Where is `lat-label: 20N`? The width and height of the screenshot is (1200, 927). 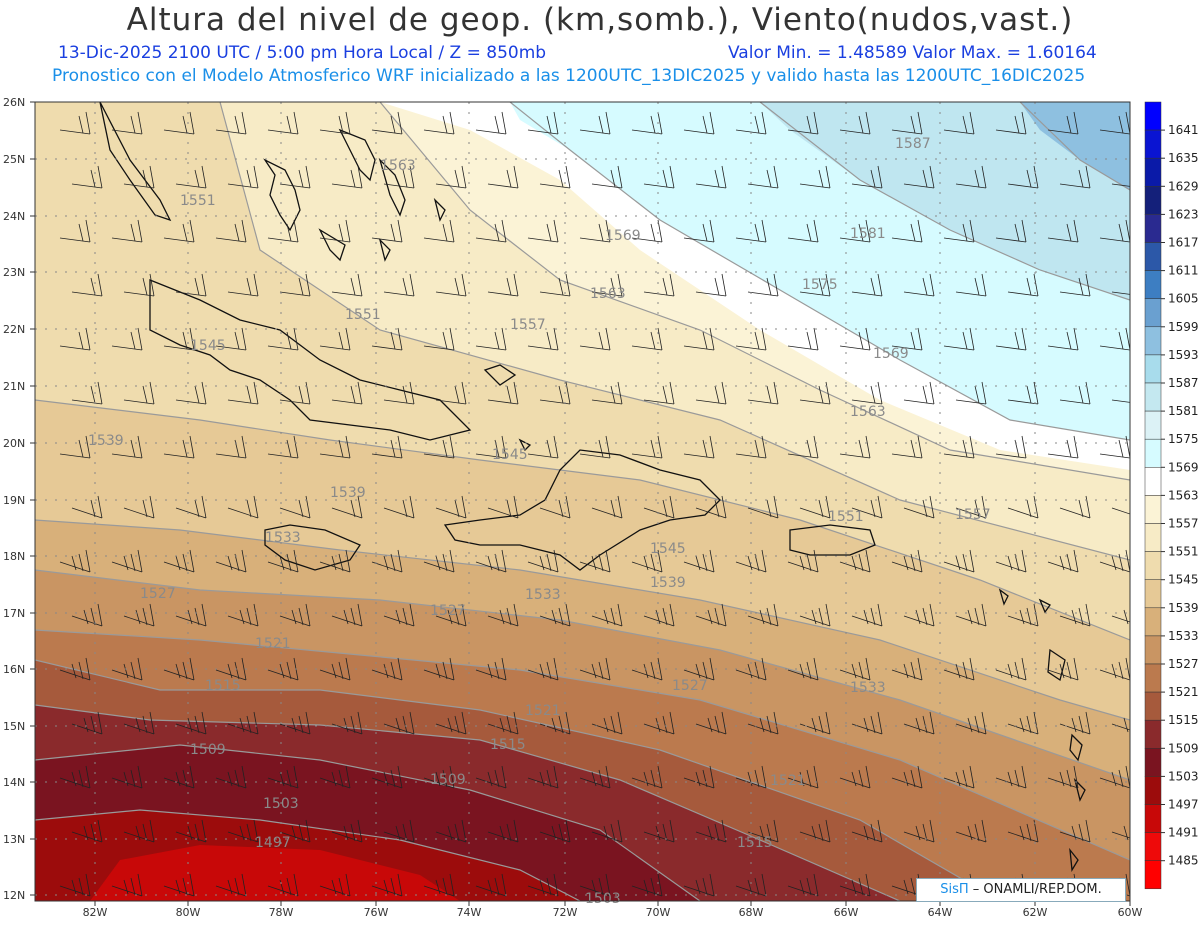 lat-label: 20N is located at coordinates (14, 443).